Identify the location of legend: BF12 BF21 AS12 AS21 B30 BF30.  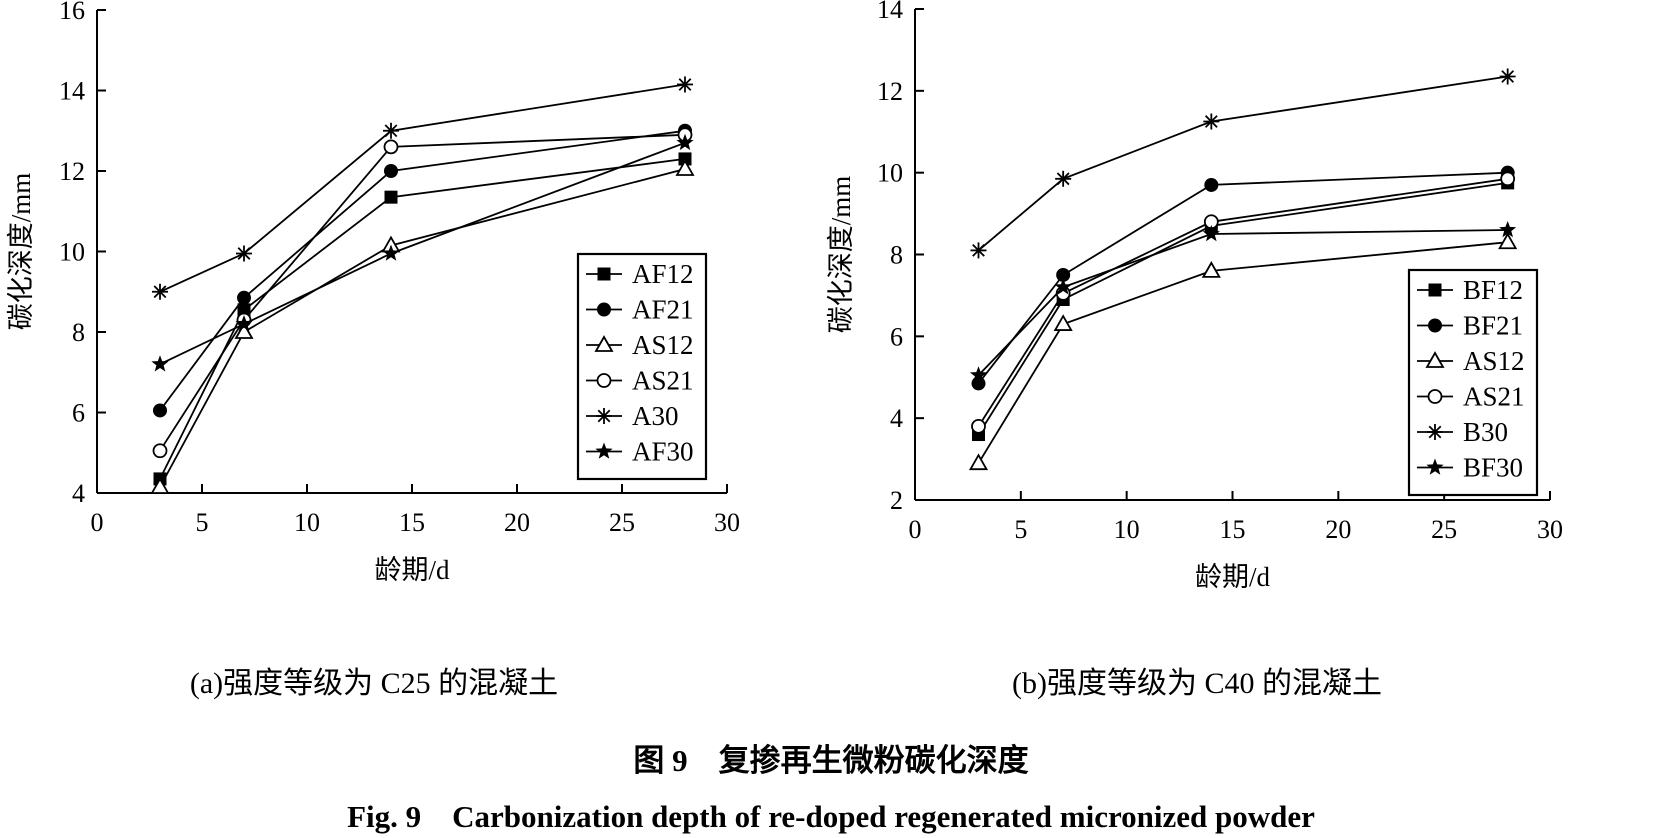
(1473, 382).